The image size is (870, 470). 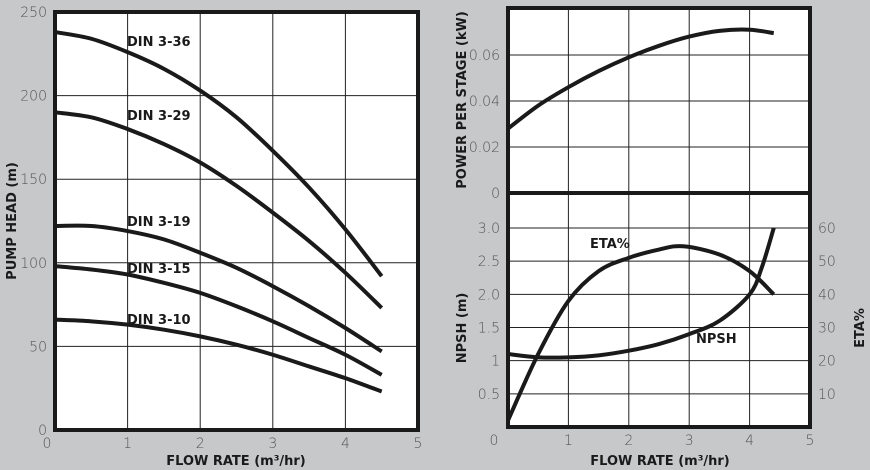 What do you see at coordinates (827, 395) in the screenshot?
I see `y2-tick-label: 10` at bounding box center [827, 395].